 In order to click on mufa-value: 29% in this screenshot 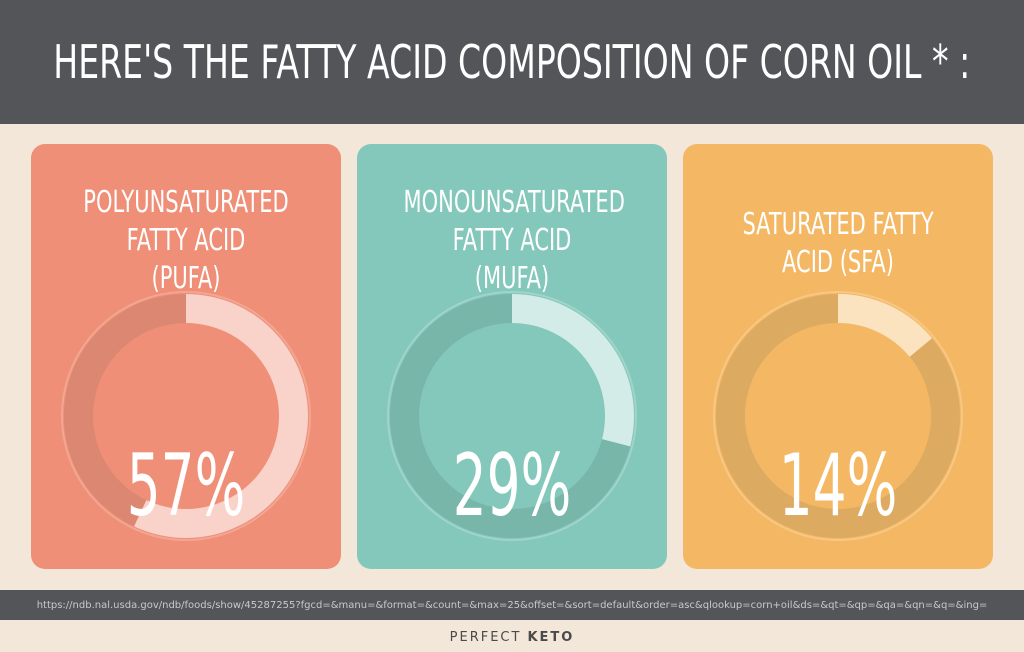, I will do `click(512, 486)`.